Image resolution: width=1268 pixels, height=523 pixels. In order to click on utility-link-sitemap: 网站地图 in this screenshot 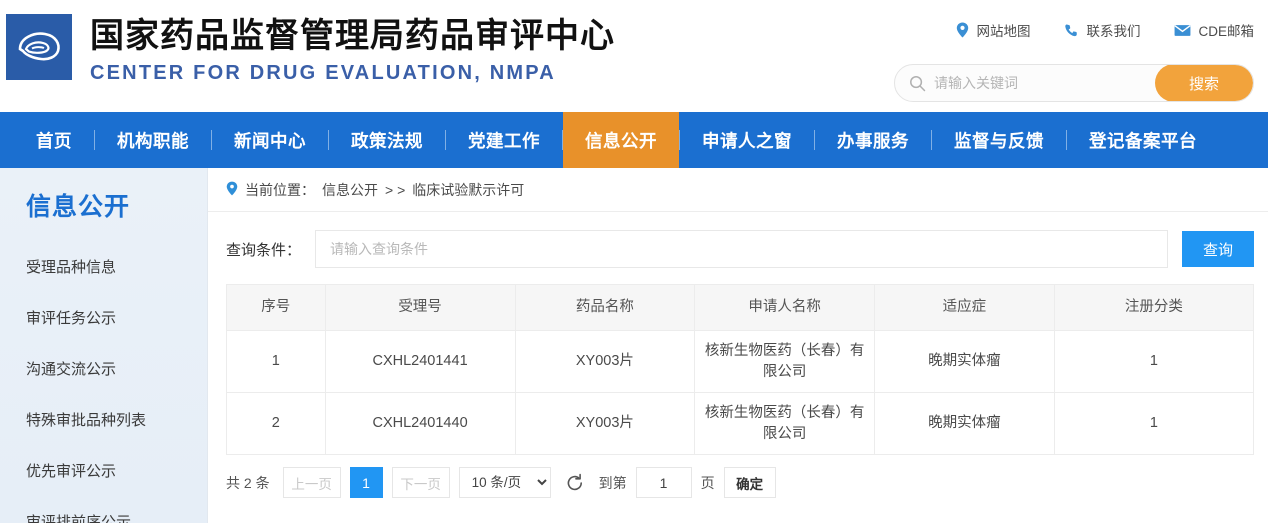, I will do `click(993, 30)`.